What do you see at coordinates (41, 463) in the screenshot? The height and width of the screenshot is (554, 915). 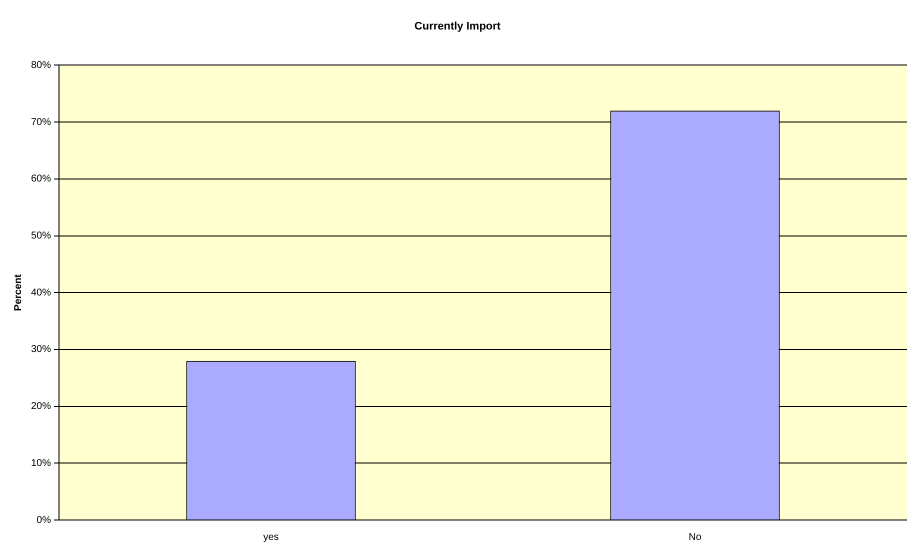 I see `y-tick-label: 10%` at bounding box center [41, 463].